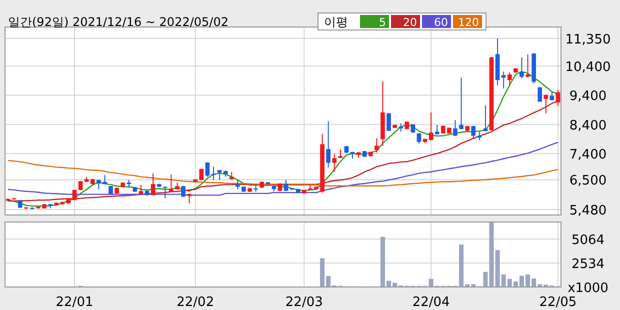  Describe the element at coordinates (304, 302) in the screenshot. I see `x-tick-label: 22/03` at that location.